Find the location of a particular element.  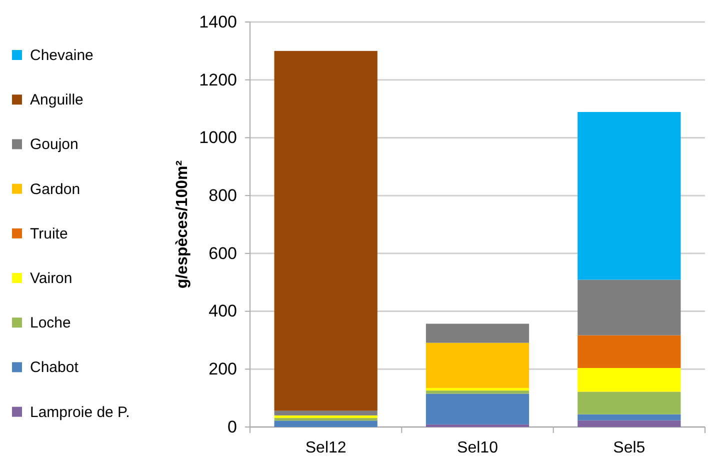

y-tick-label: 800 is located at coordinates (222, 196).